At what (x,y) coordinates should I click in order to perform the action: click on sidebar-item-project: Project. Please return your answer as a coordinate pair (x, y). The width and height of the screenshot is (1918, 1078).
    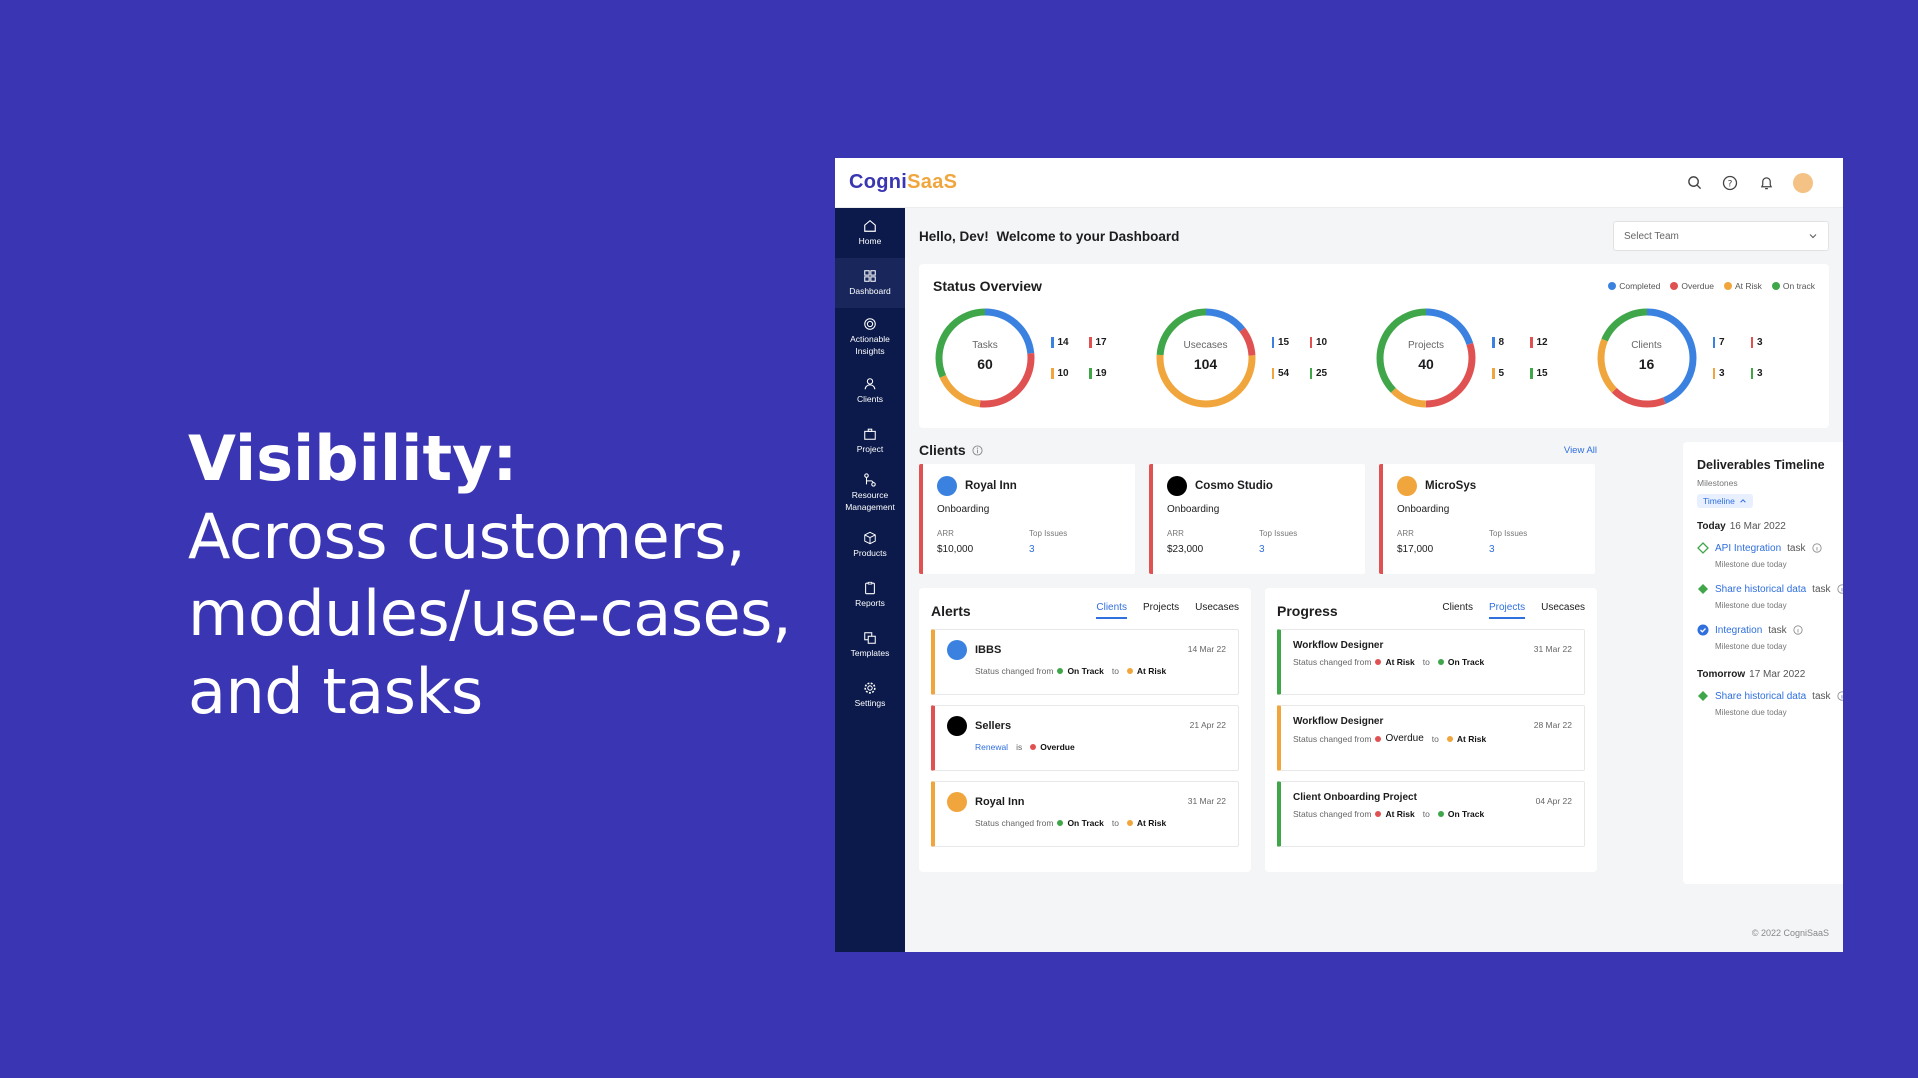
    Looking at the image, I should click on (870, 441).